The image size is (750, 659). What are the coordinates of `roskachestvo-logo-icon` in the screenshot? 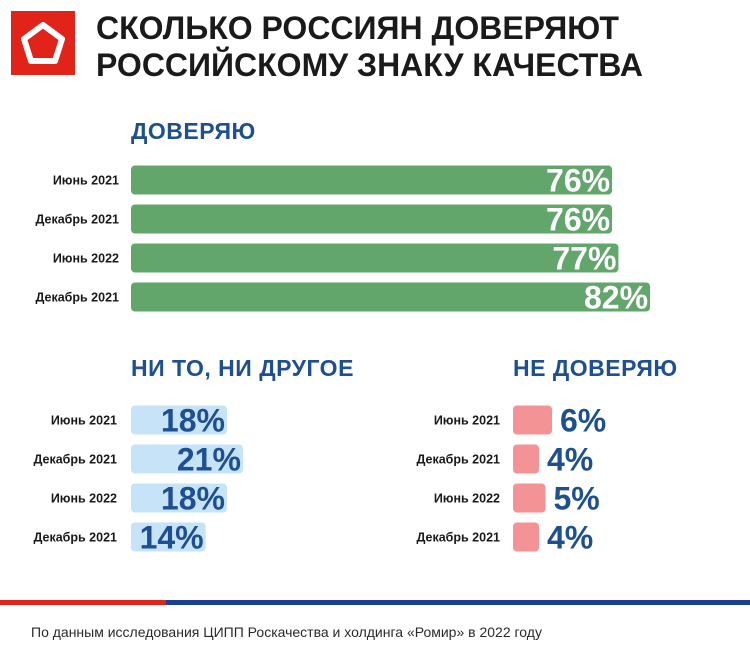 It's located at (43, 43).